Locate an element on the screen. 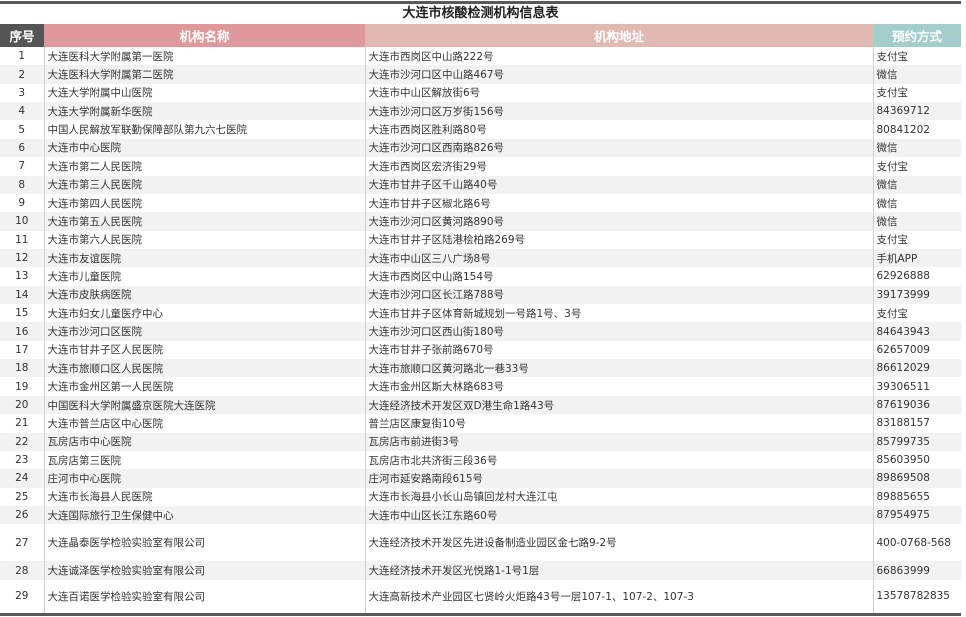  table-row: 7 大连市第二人民医院 大连市西岗区宏济街29号 支付宝 is located at coordinates (480, 166).